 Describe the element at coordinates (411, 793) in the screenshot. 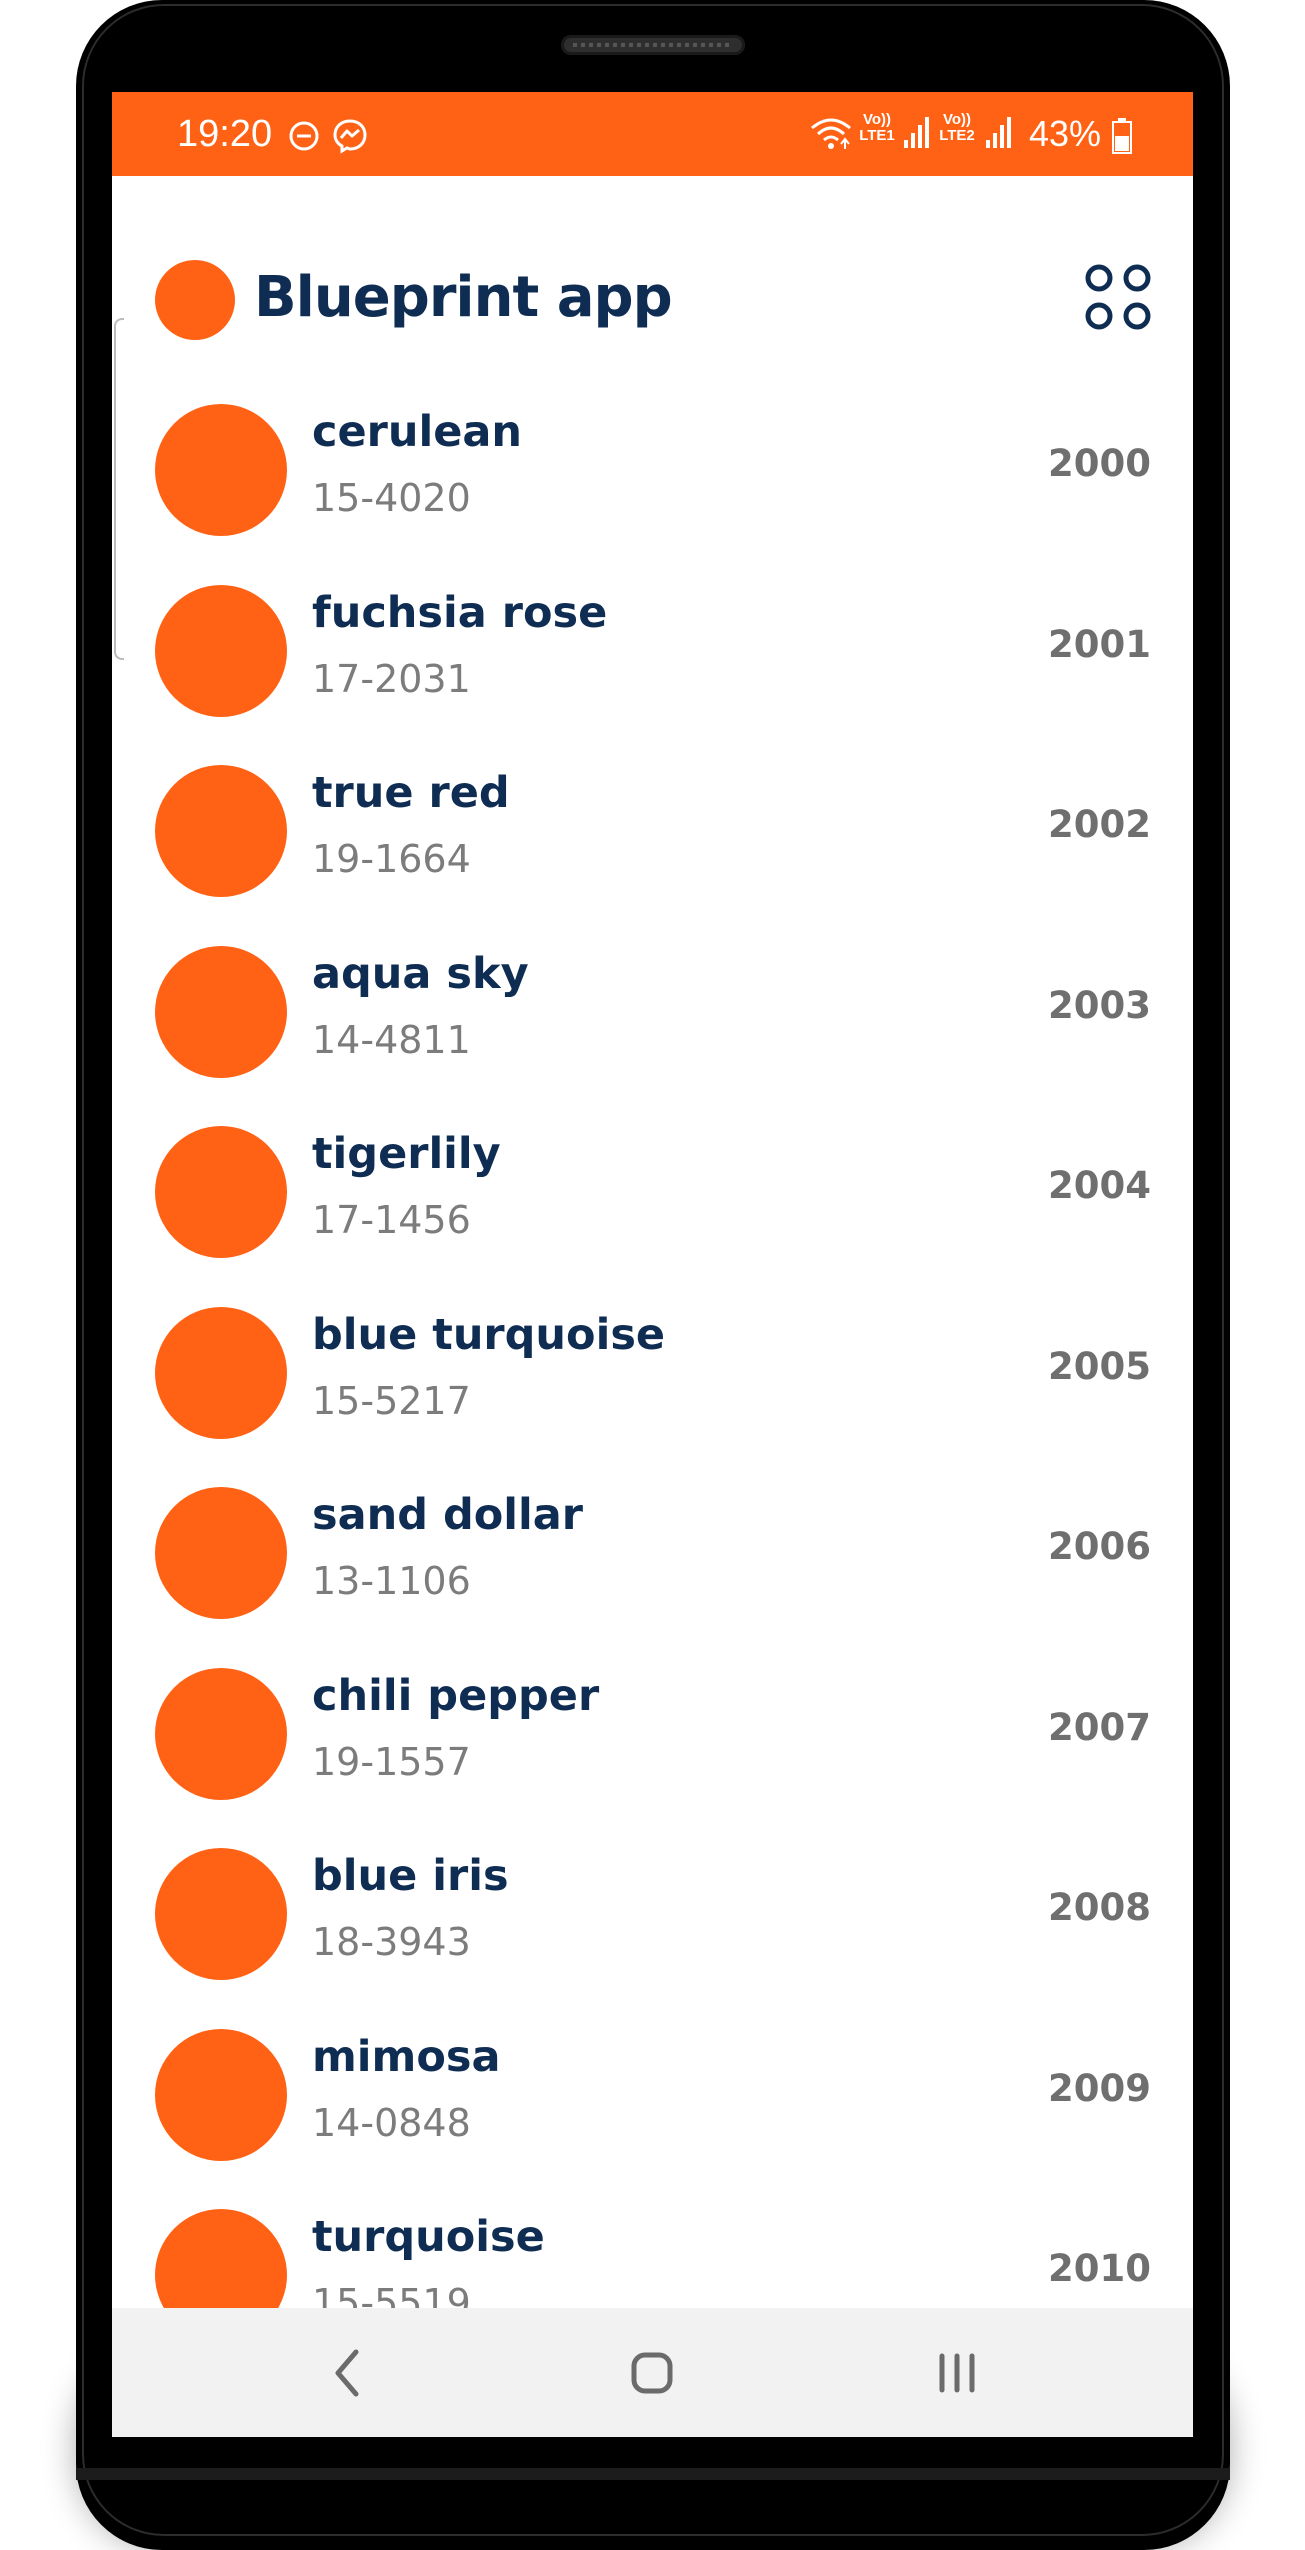

I see `color-name: true red` at that location.